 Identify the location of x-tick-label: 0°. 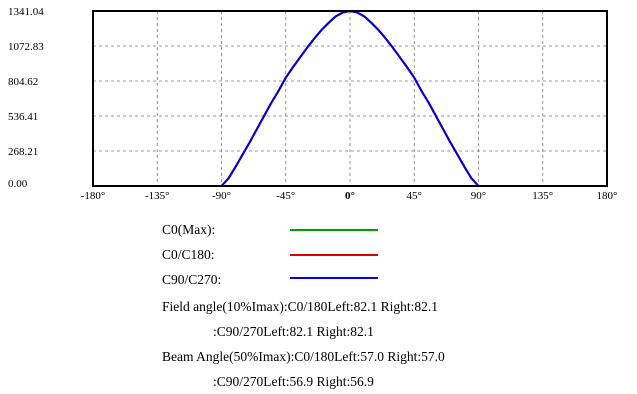
(350, 196).